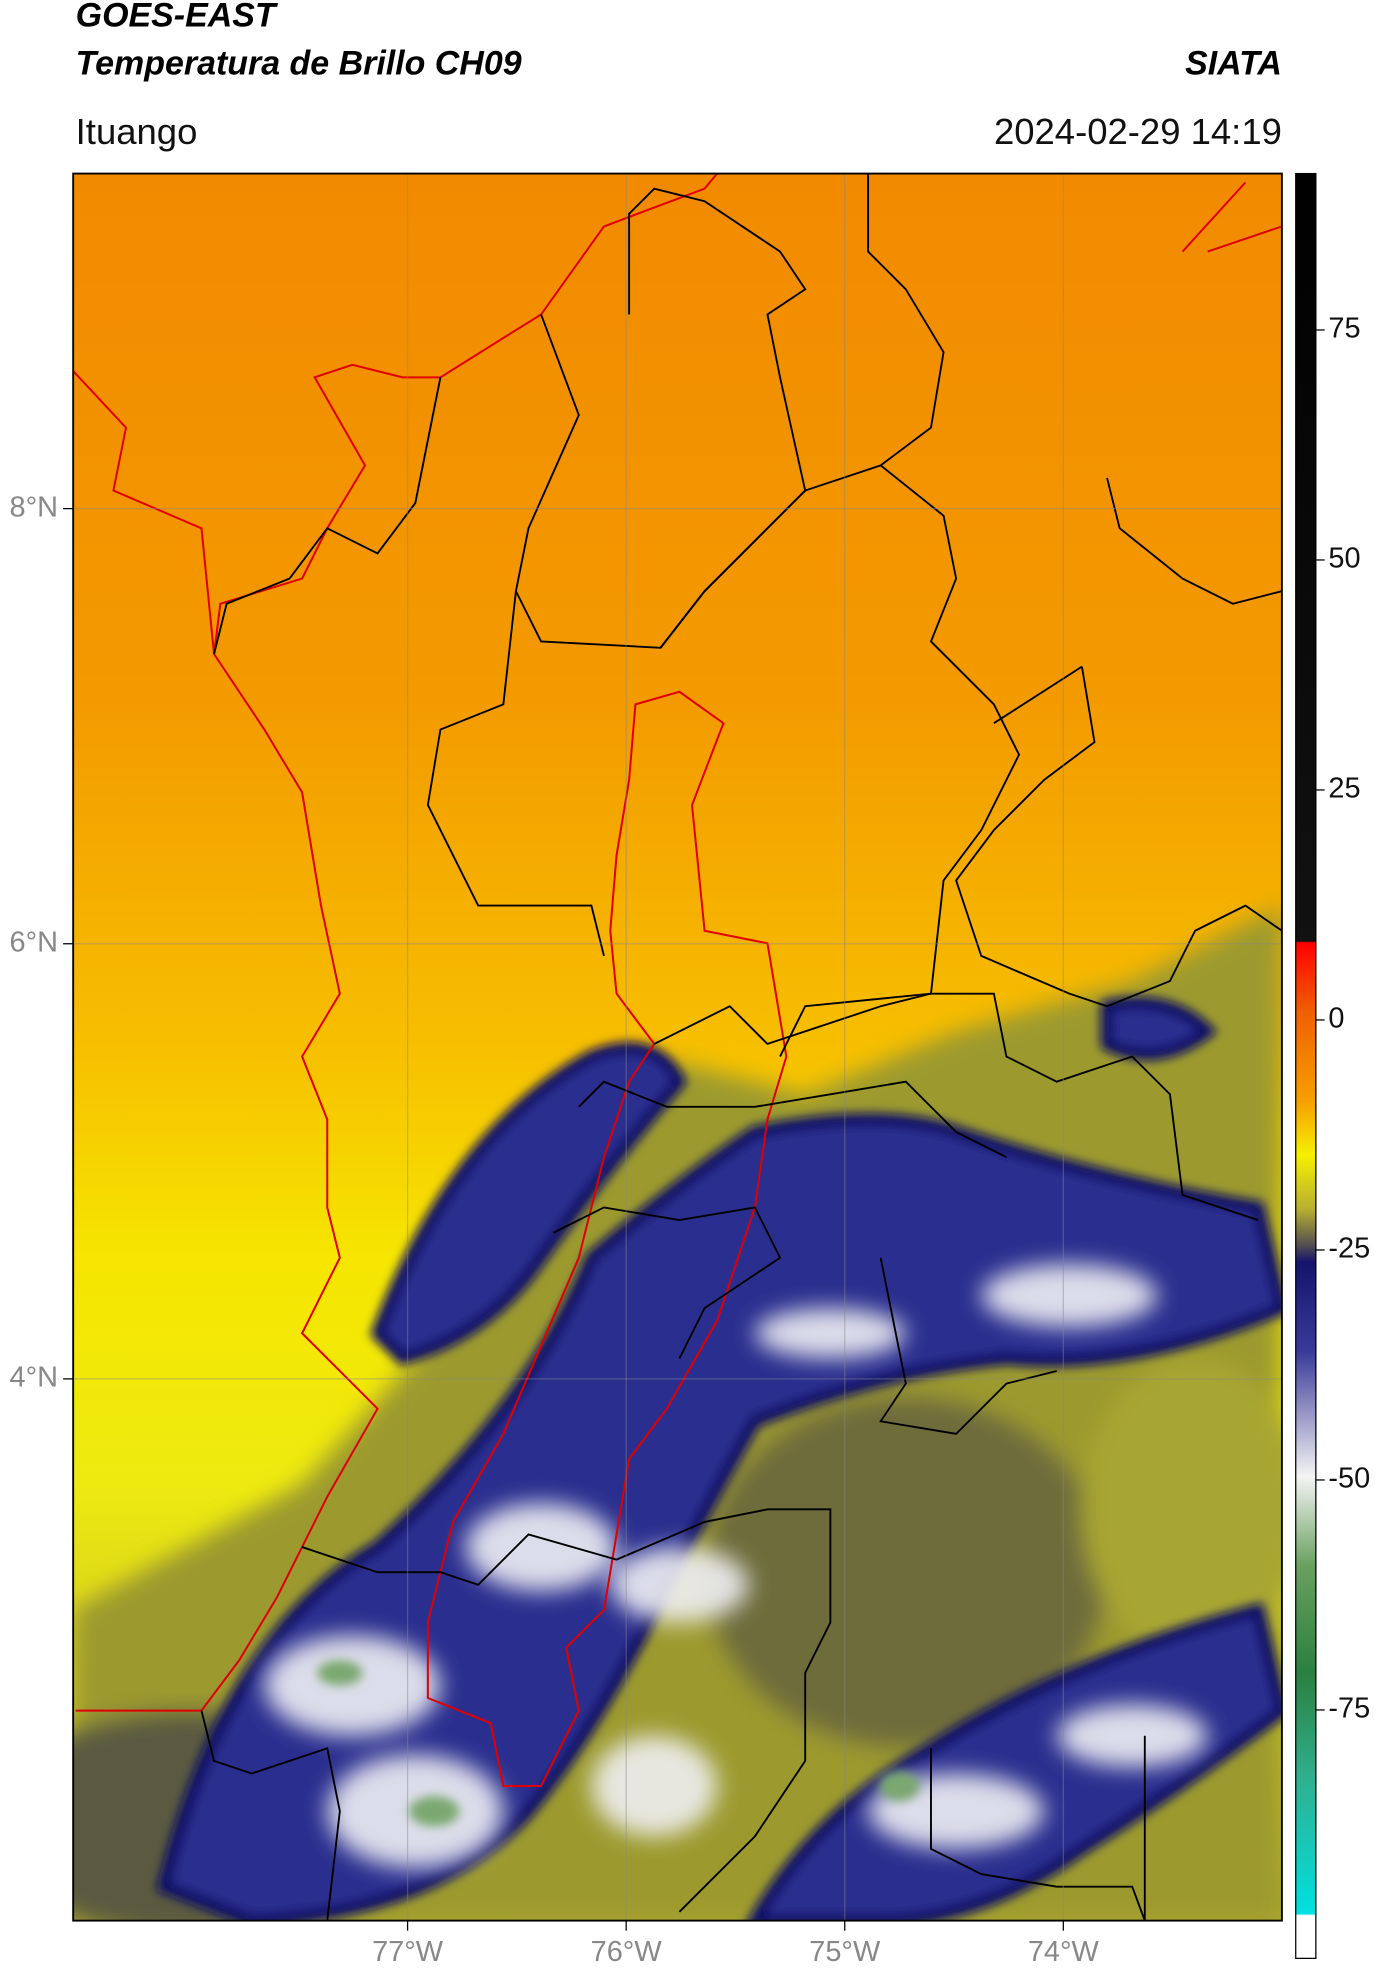  I want to click on title: GOES-EAST, so click(177, 17).